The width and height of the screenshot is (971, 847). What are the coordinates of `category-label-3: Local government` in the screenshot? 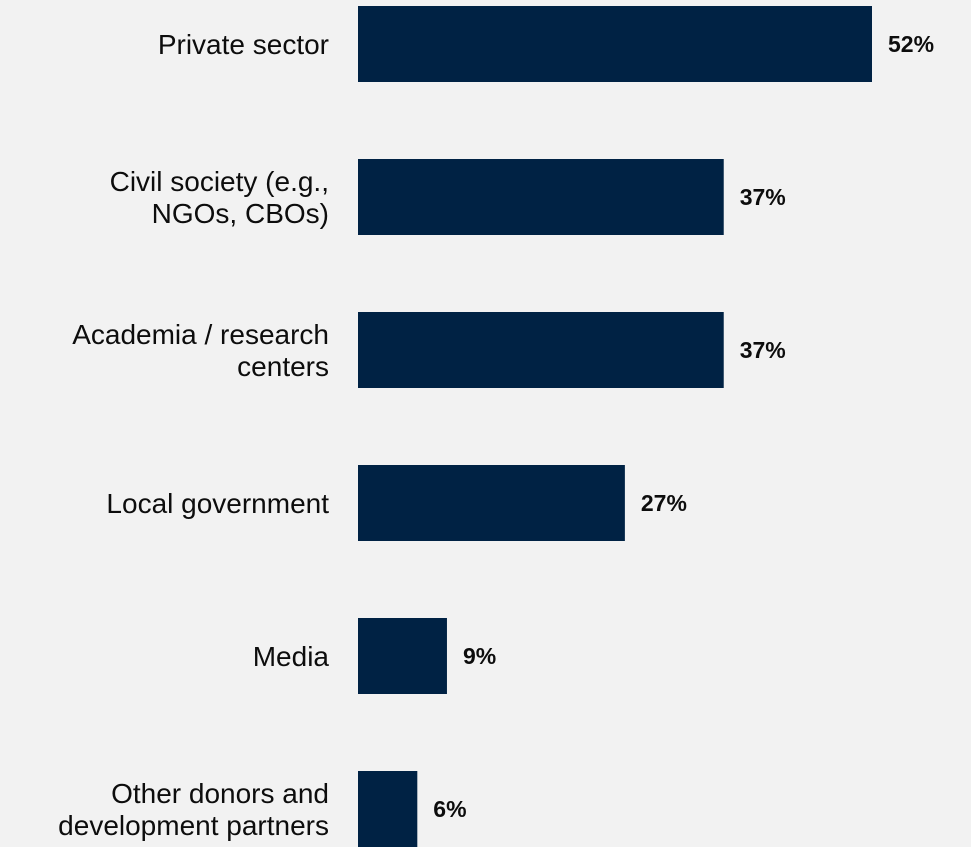 It's located at (217, 503).